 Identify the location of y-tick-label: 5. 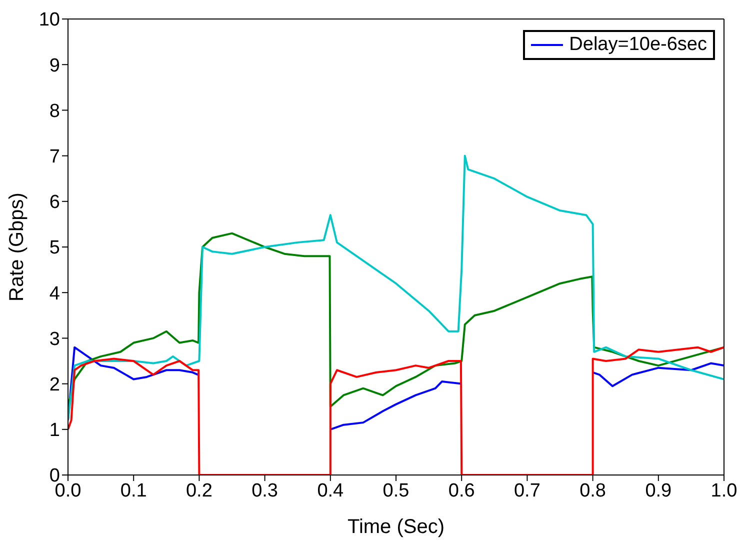
(54, 248).